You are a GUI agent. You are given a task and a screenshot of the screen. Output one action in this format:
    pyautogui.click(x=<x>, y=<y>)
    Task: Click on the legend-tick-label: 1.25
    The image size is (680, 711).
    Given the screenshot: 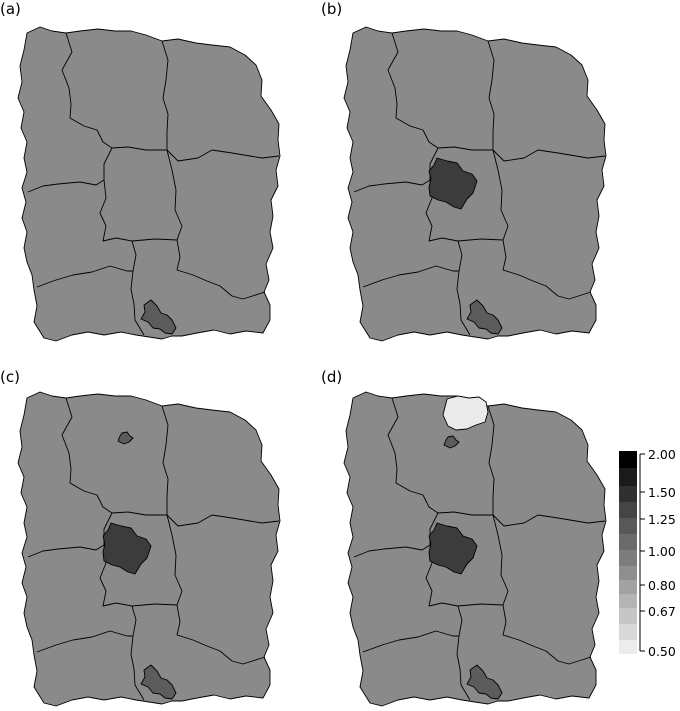 What is the action you would take?
    pyautogui.click(x=662, y=519)
    